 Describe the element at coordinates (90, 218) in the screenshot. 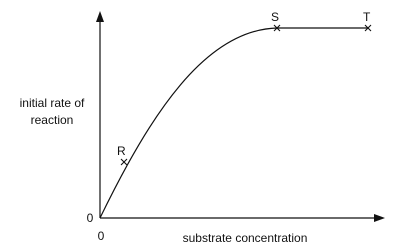

I see `y-origin-label: 0` at that location.